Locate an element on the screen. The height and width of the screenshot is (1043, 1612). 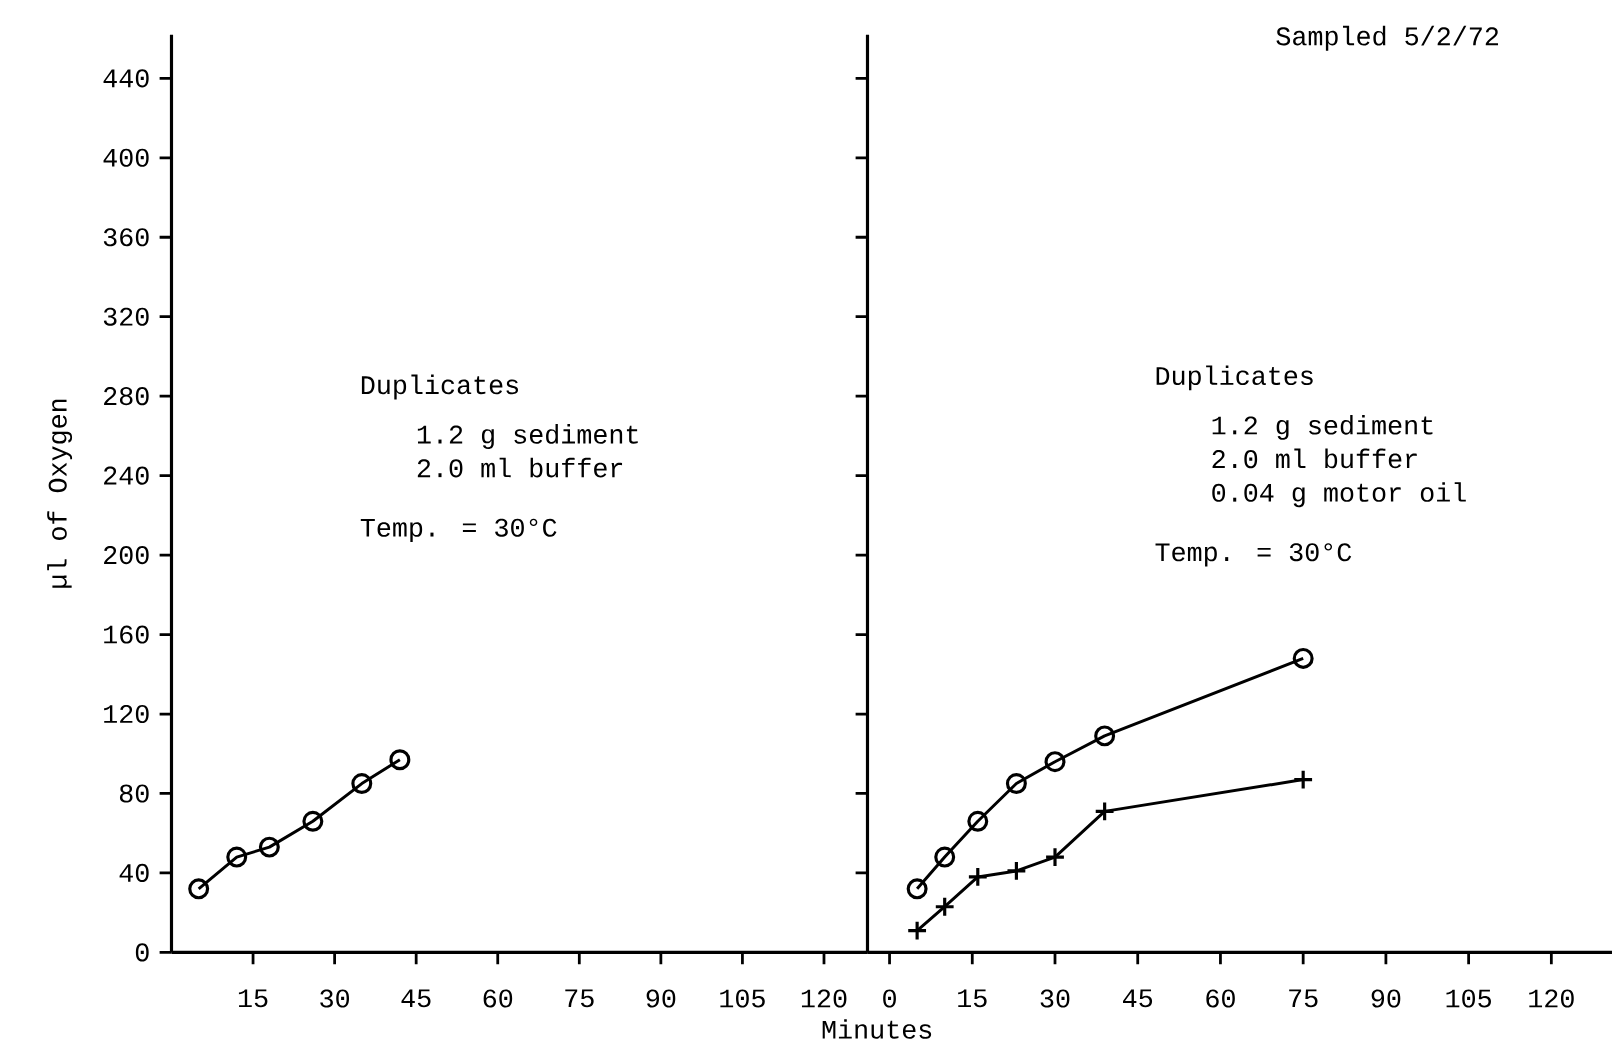
y-tick-label: 440 is located at coordinates (126, 78).